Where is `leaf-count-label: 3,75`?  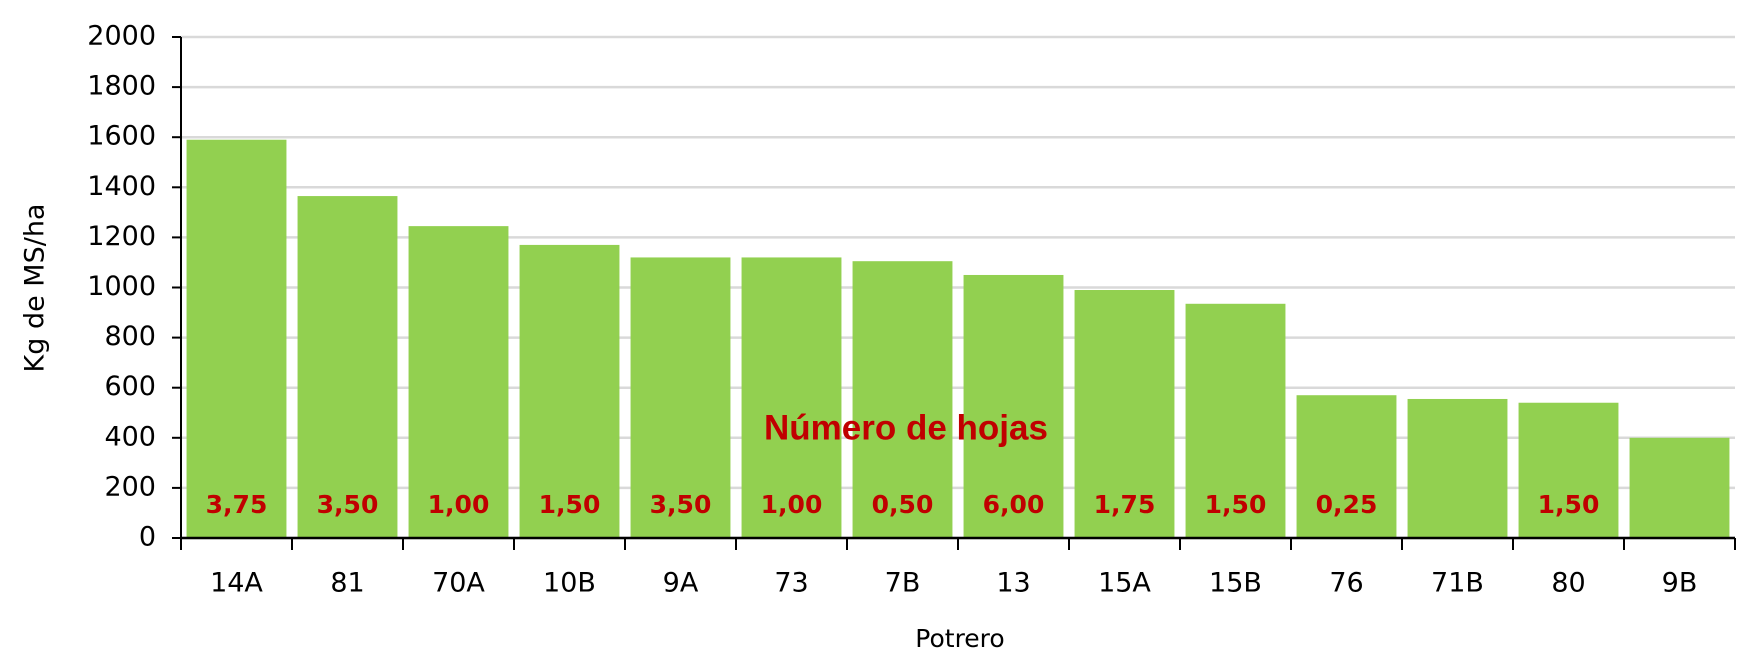
leaf-count-label: 3,75 is located at coordinates (237, 504).